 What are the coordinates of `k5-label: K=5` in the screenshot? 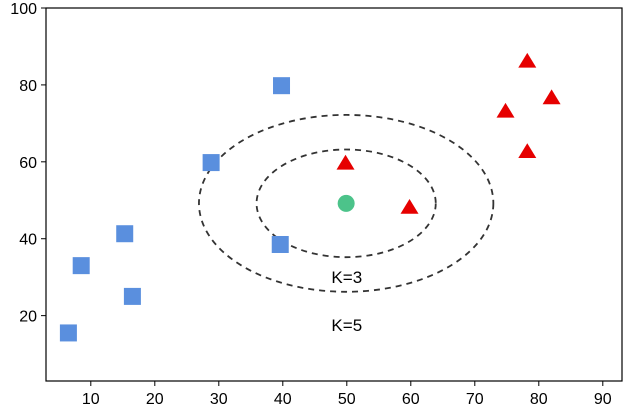 It's located at (346, 325).